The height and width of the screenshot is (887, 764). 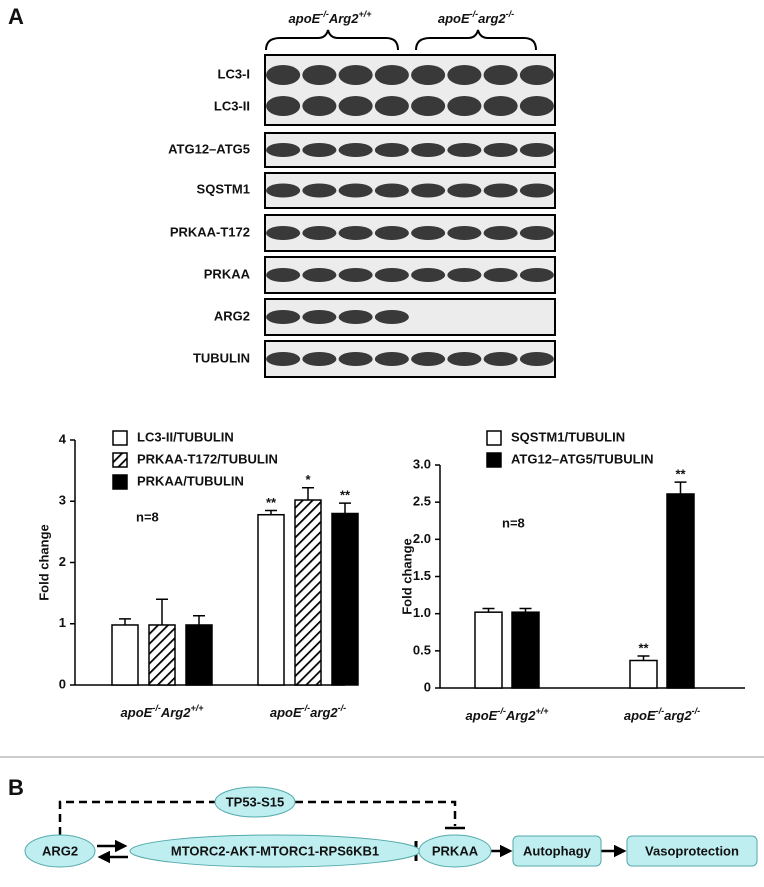 What do you see at coordinates (209, 148) in the screenshot?
I see `blot-row-label: ATG12–ATG5` at bounding box center [209, 148].